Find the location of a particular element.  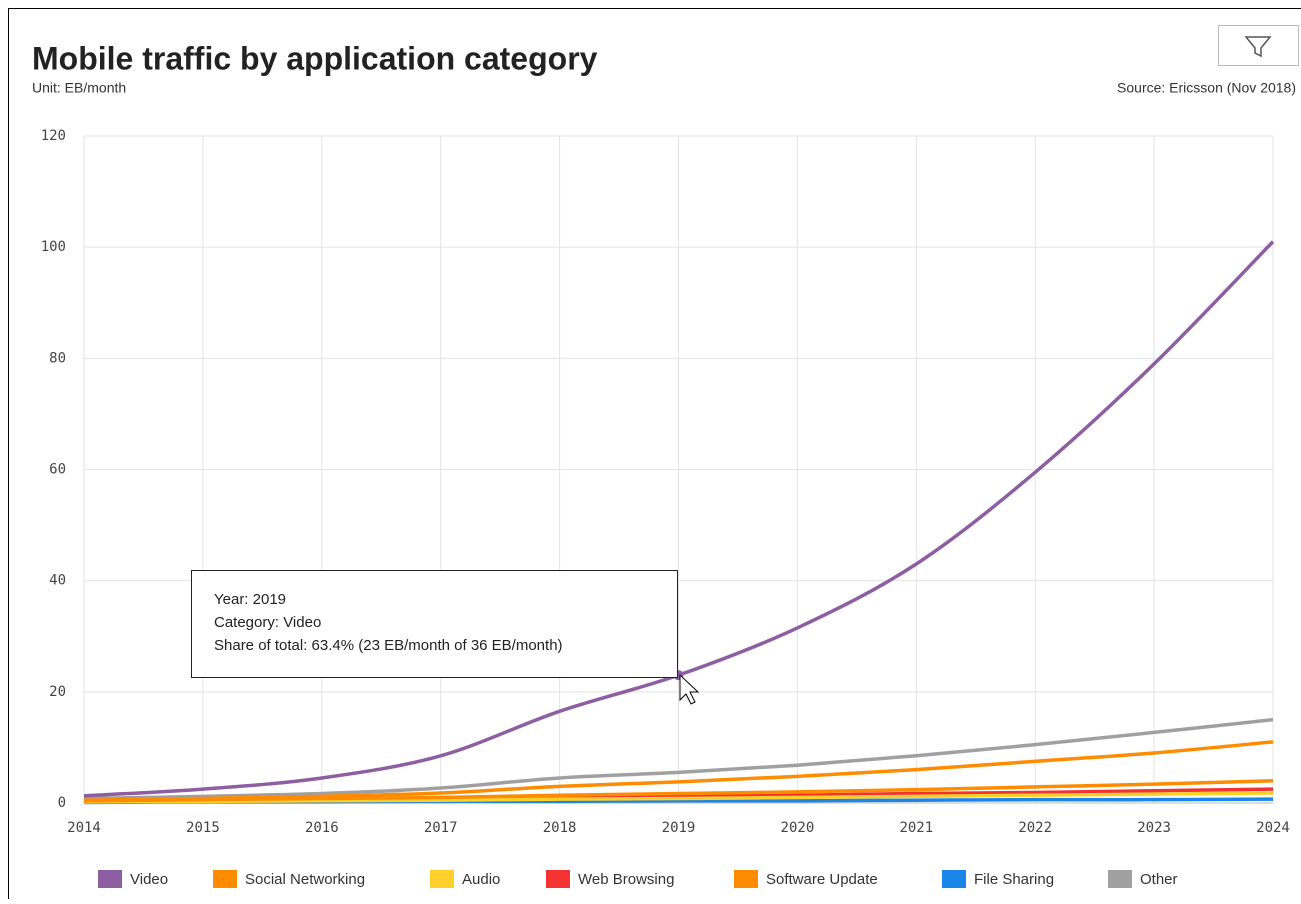

x-tick-label: 2015 is located at coordinates (203, 828).